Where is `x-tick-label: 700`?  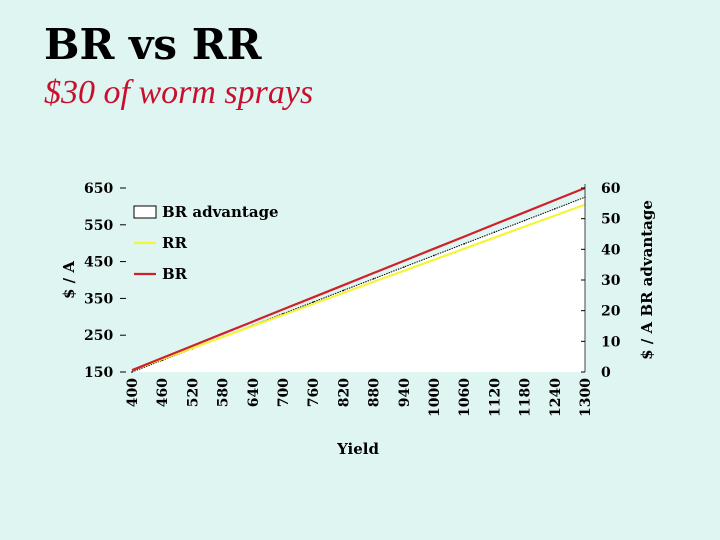
x-tick-label: 700 is located at coordinates (284, 392).